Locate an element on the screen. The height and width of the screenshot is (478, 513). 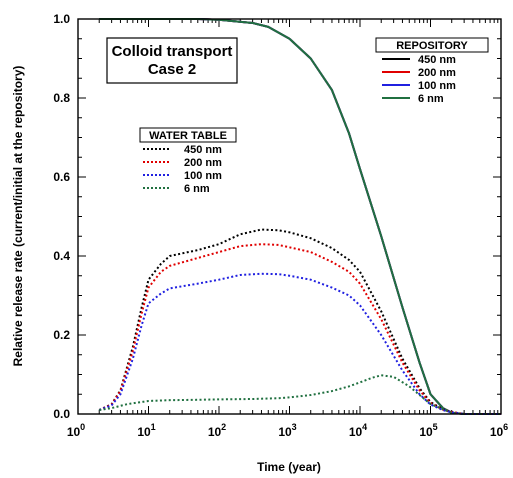
x-tick-label: 10³ is located at coordinates (287, 430).